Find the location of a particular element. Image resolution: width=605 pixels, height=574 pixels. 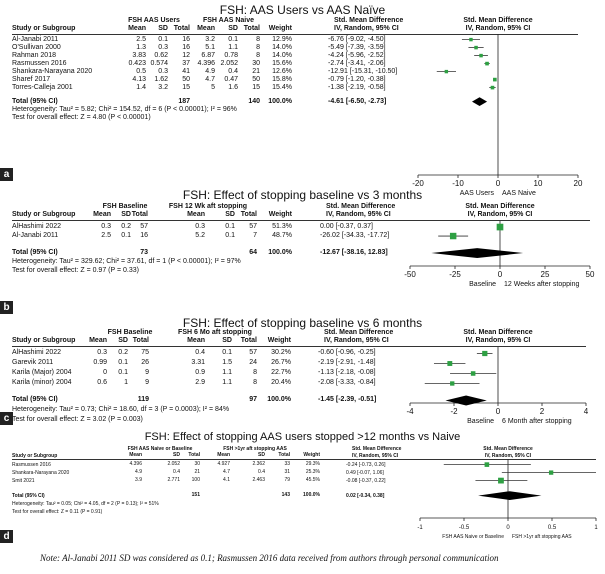

total-n1: 119 is located at coordinates (143, 399).